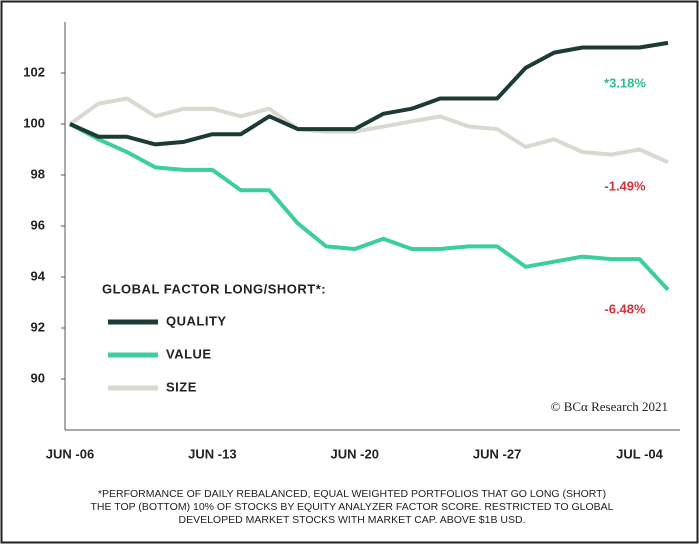 This screenshot has width=699, height=544. What do you see at coordinates (497, 453) in the screenshot?
I see `x-tick-label: JUN -27` at bounding box center [497, 453].